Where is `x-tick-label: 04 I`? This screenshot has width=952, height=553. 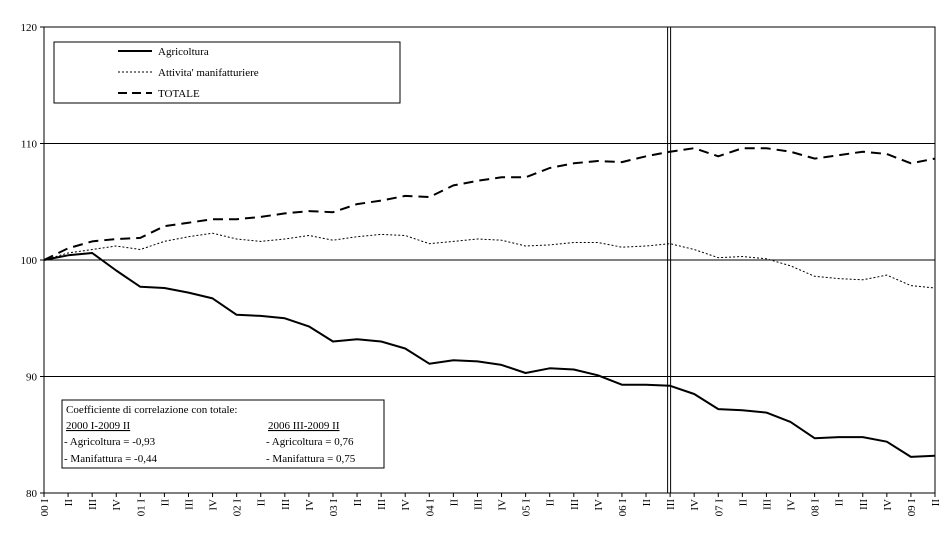 x-tick-label: 04 I is located at coordinates (430, 508).